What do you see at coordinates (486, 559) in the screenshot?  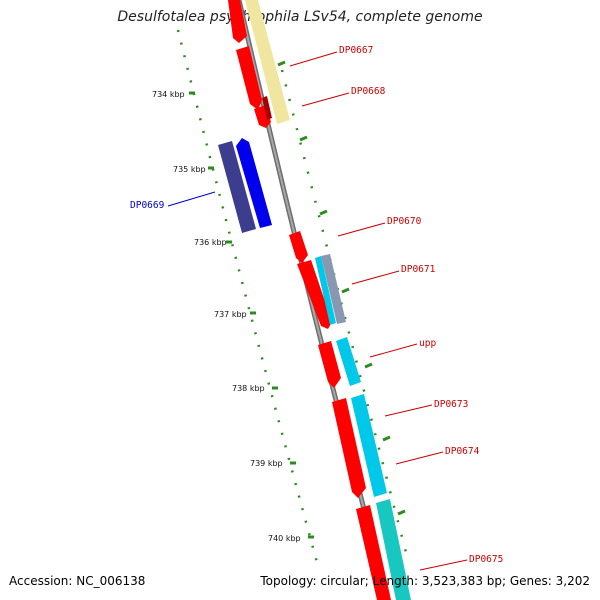 I see `gene-label-DP0675: DP0675` at bounding box center [486, 559].